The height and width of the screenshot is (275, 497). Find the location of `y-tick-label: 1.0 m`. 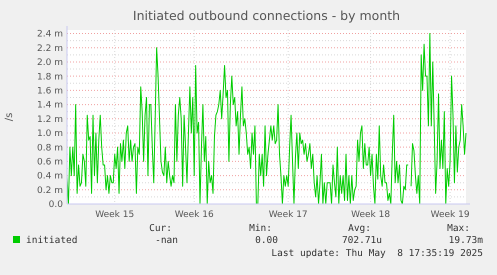

y-tick-label: 1.0 m is located at coordinates (50, 134).